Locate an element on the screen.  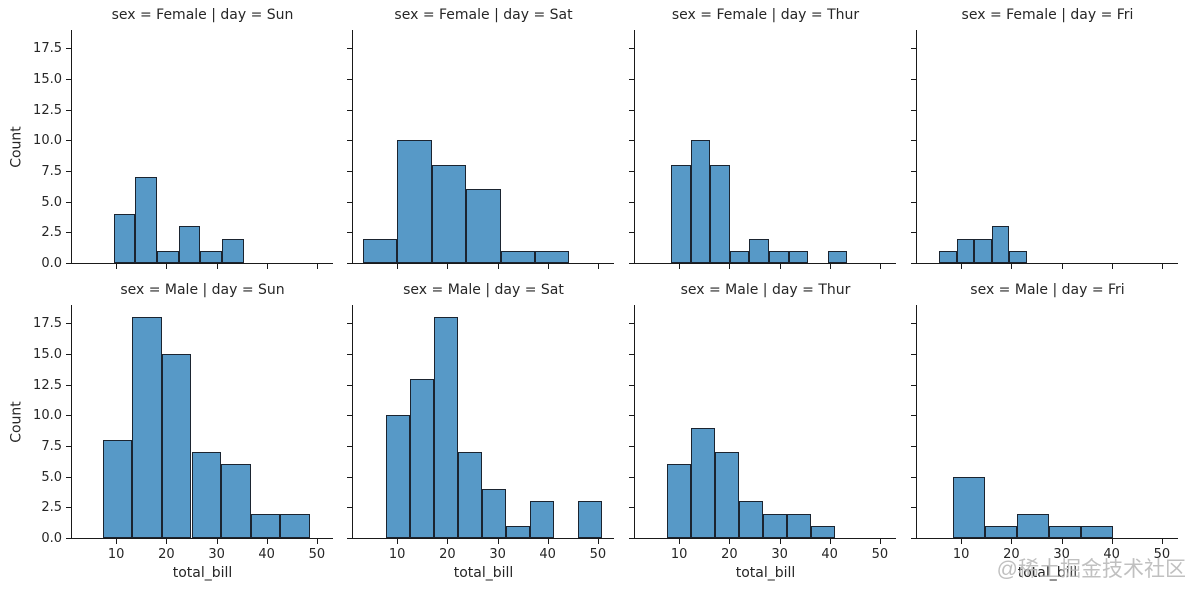
axes-female-sat is located at coordinates (480, 149).